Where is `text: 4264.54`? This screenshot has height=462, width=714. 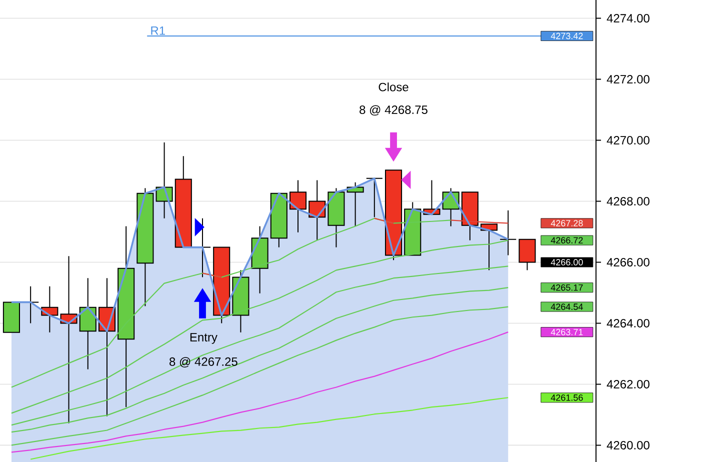
text: 4264.54 is located at coordinates (566, 307).